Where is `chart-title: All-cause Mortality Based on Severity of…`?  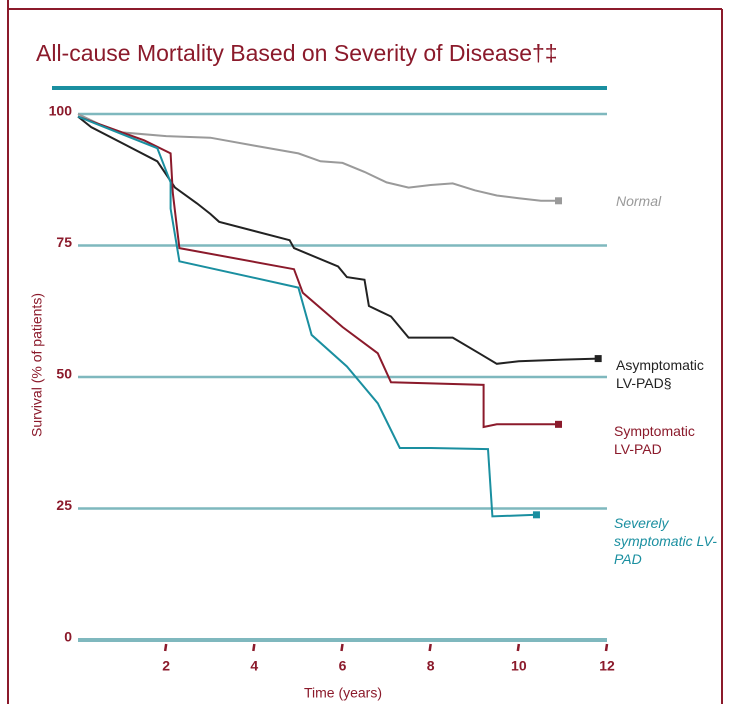 chart-title: All-cause Mortality Based on Severity of… is located at coordinates (297, 53).